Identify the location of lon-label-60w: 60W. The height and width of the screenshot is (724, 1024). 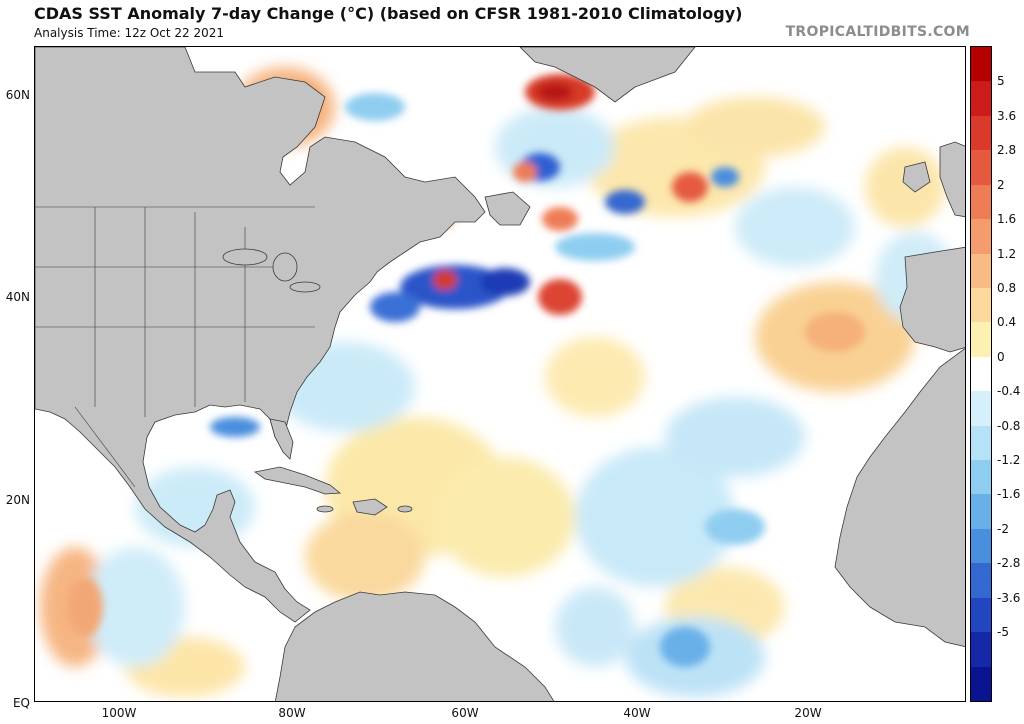
(465, 713).